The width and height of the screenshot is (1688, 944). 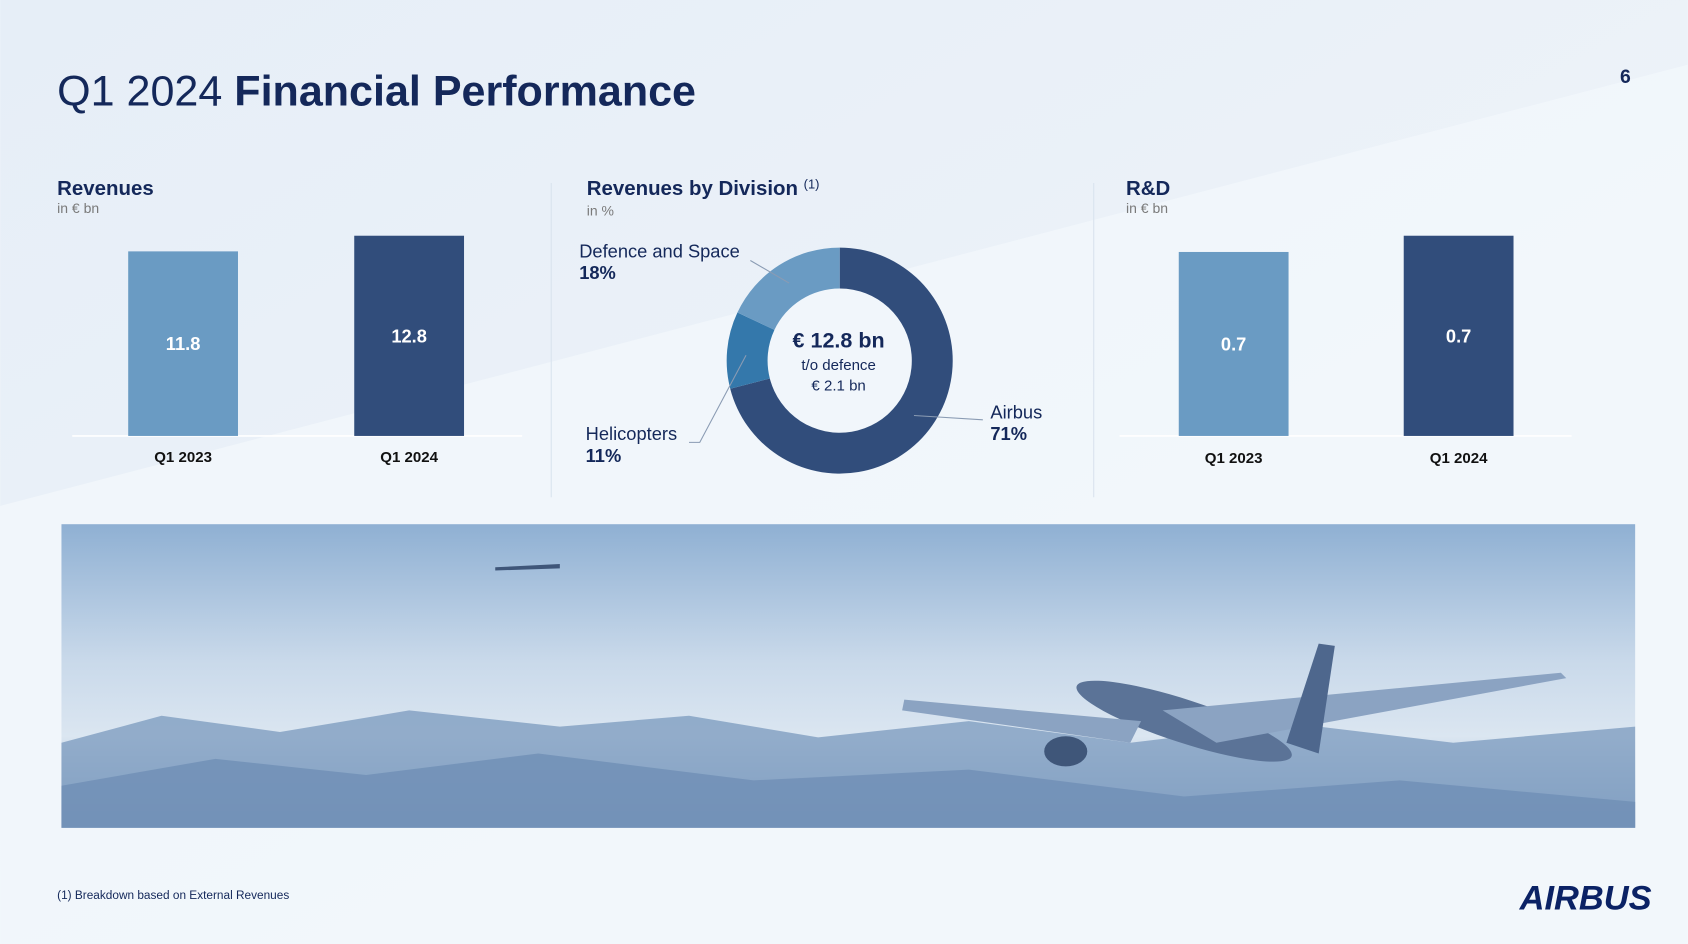 I want to click on photo-plane-tail, so click(x=1310, y=698).